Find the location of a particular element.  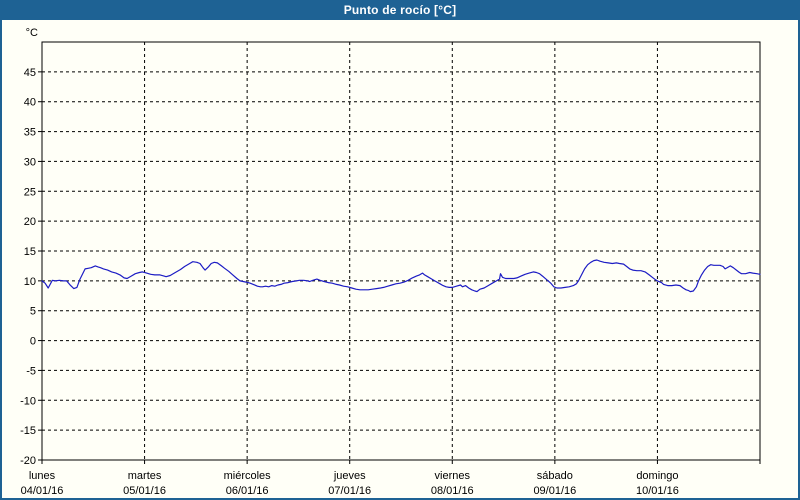

y-tick-label: 40 is located at coordinates (30, 103).